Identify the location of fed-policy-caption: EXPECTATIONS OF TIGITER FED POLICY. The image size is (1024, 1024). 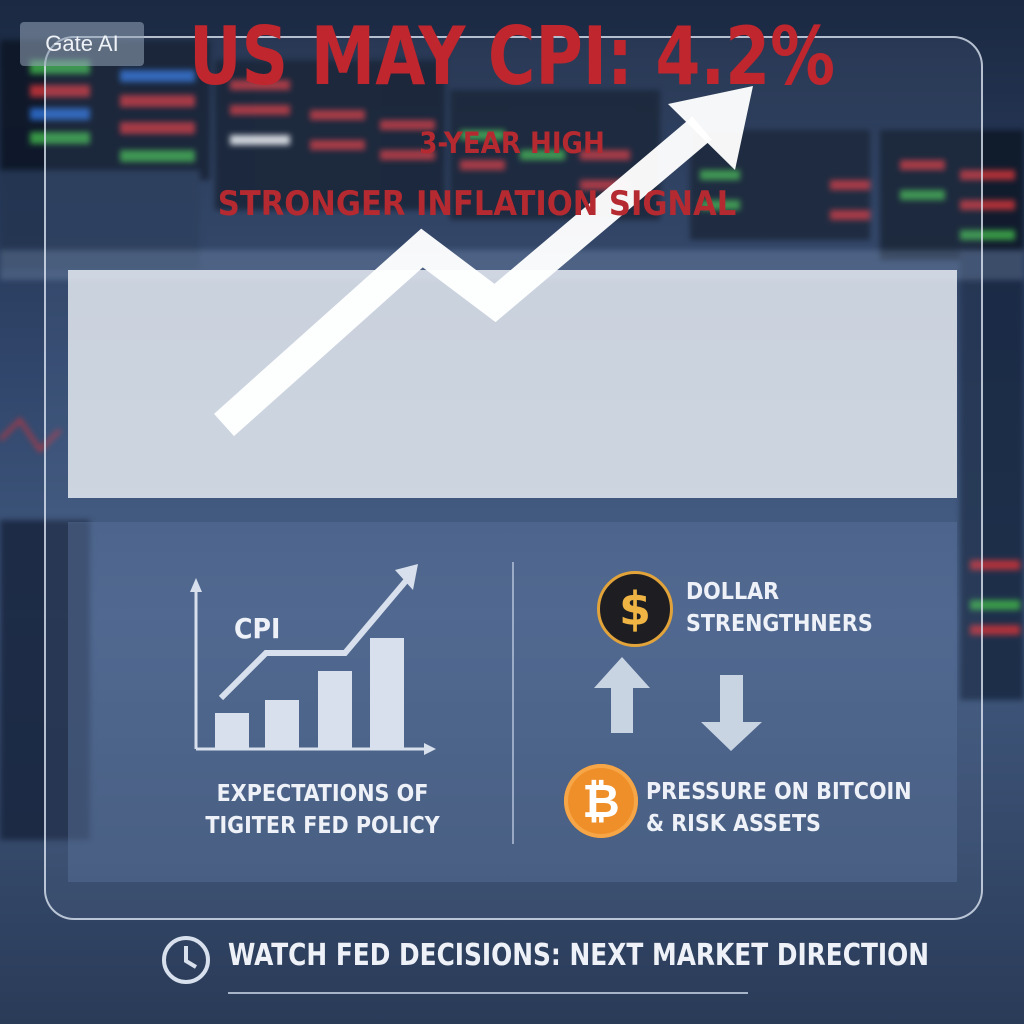
(322, 810).